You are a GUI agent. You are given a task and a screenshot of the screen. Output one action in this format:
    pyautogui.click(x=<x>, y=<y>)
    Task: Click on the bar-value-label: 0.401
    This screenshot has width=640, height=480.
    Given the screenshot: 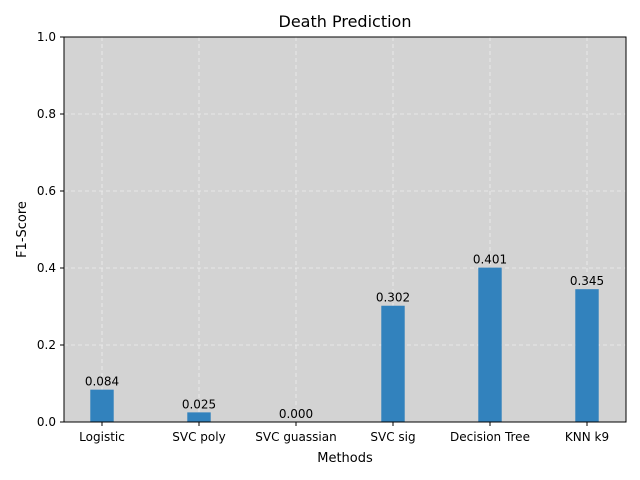 What is the action you would take?
    pyautogui.click(x=490, y=260)
    